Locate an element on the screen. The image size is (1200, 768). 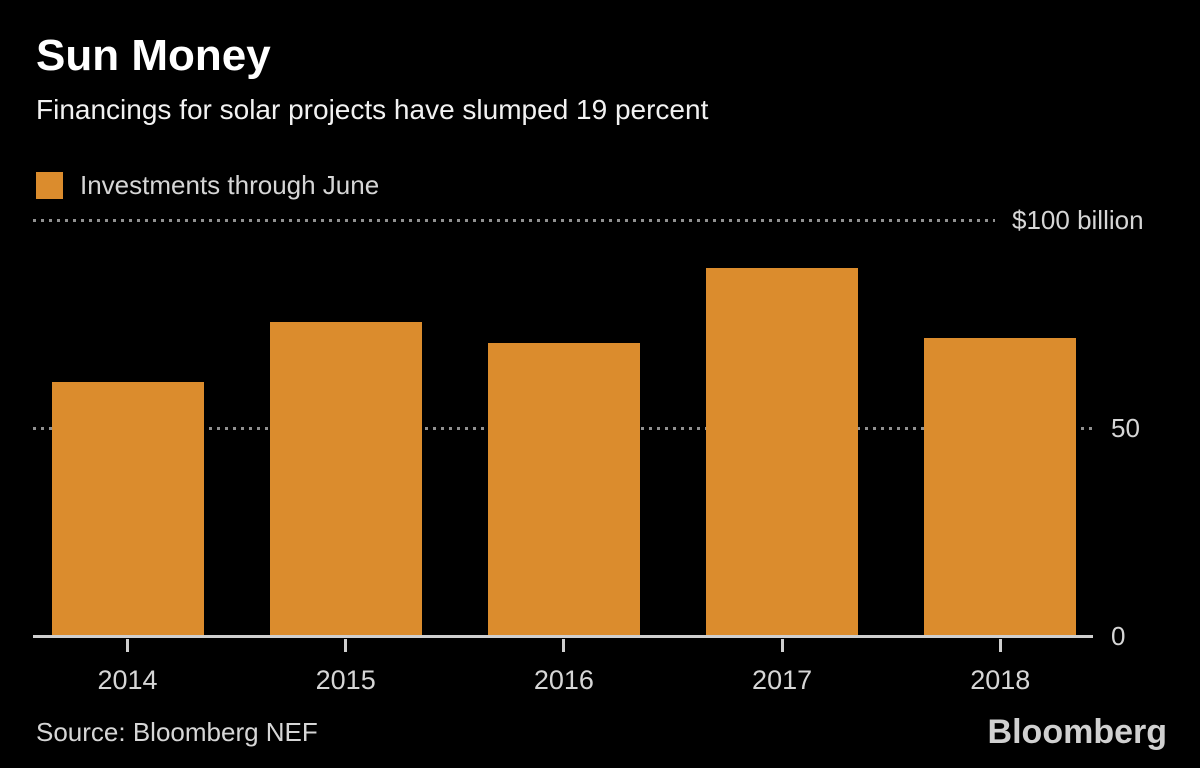
x-tick-2016 is located at coordinates (564, 645).